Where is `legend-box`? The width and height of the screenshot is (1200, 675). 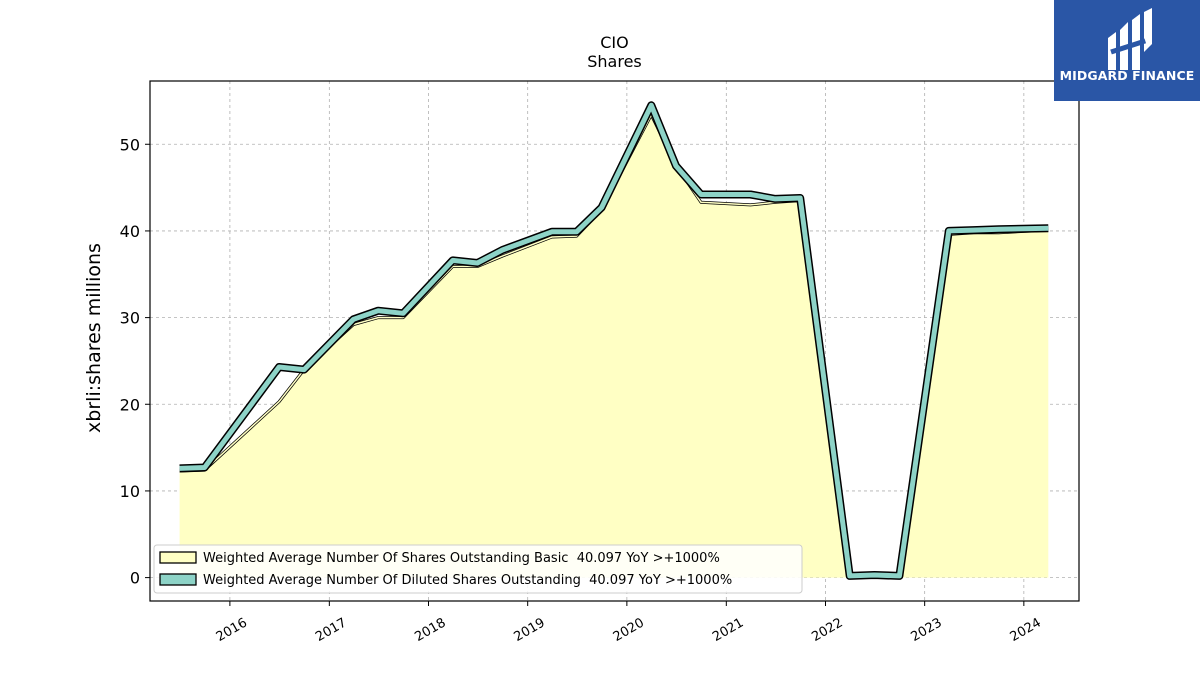 legend-box is located at coordinates (478, 569).